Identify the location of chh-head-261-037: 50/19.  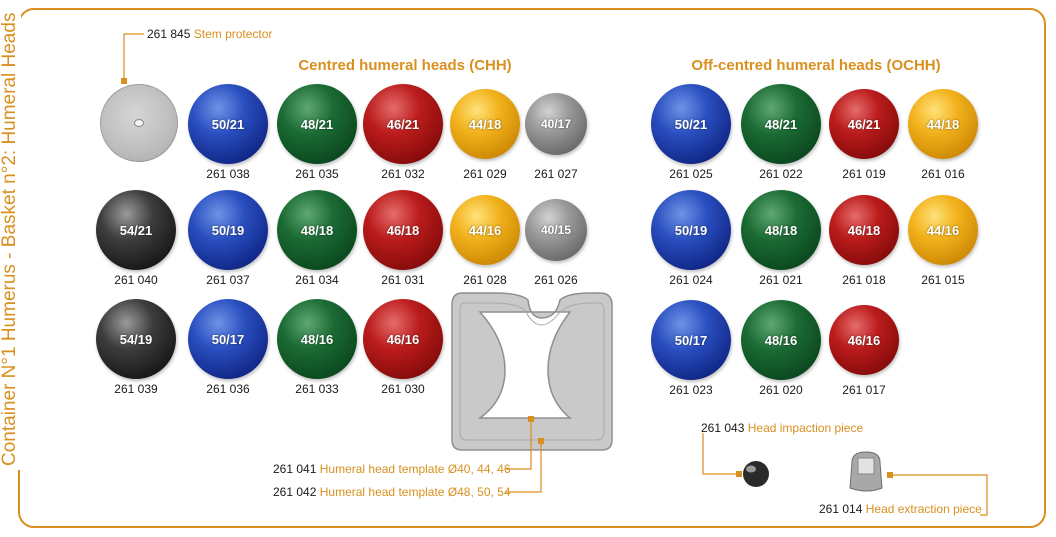
(228, 230).